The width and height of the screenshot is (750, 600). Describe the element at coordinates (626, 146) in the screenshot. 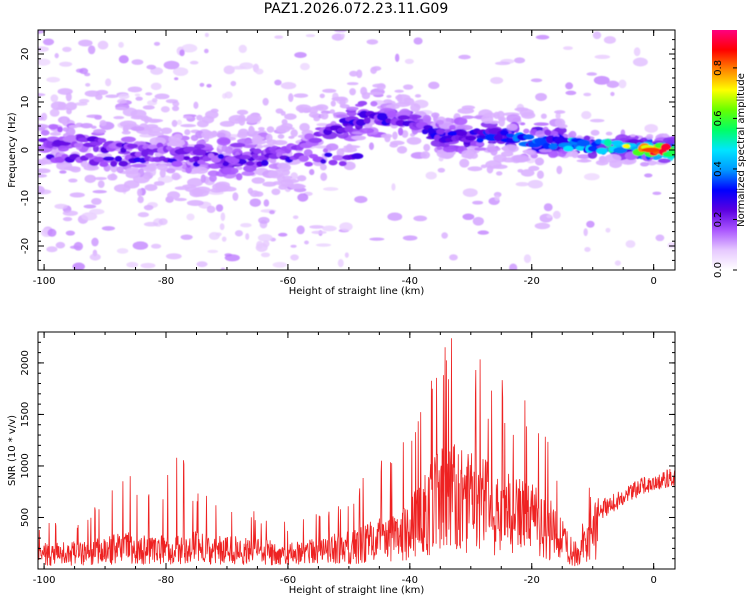

I see `spectrum-peak` at that location.